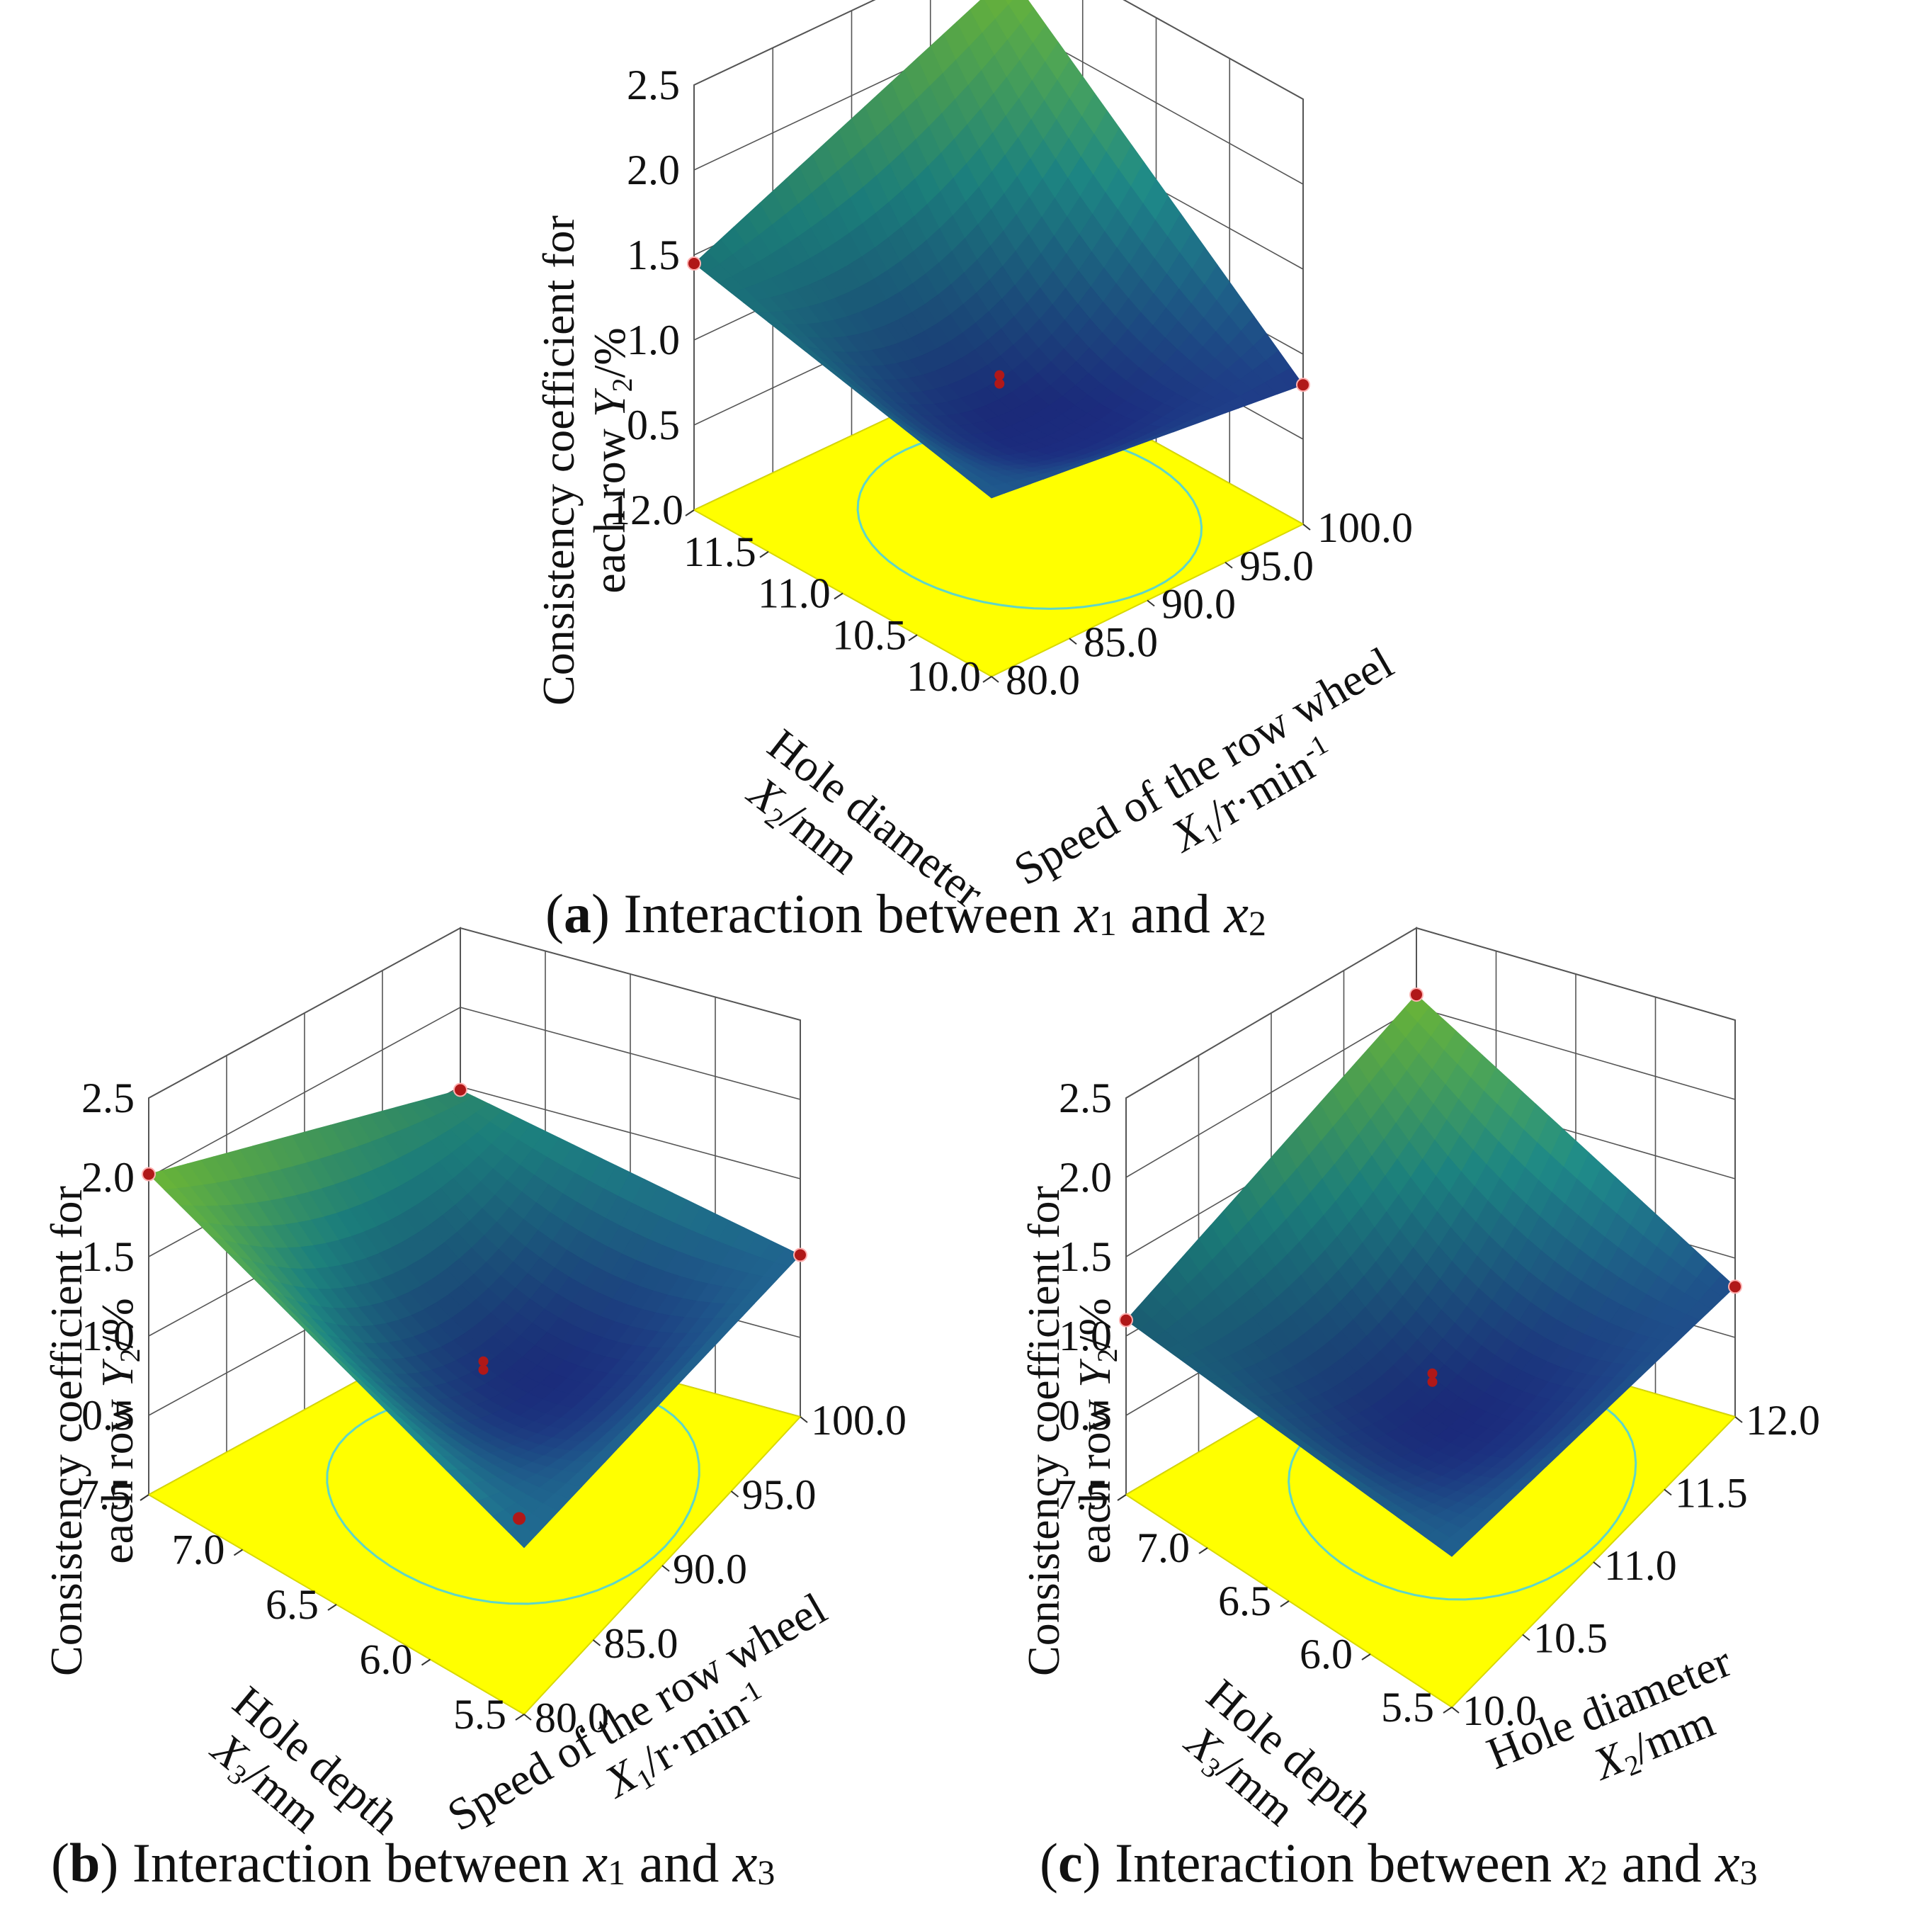  Describe the element at coordinates (292, 1604) in the screenshot. I see `left-axis-tick-label: 6.5` at that location.